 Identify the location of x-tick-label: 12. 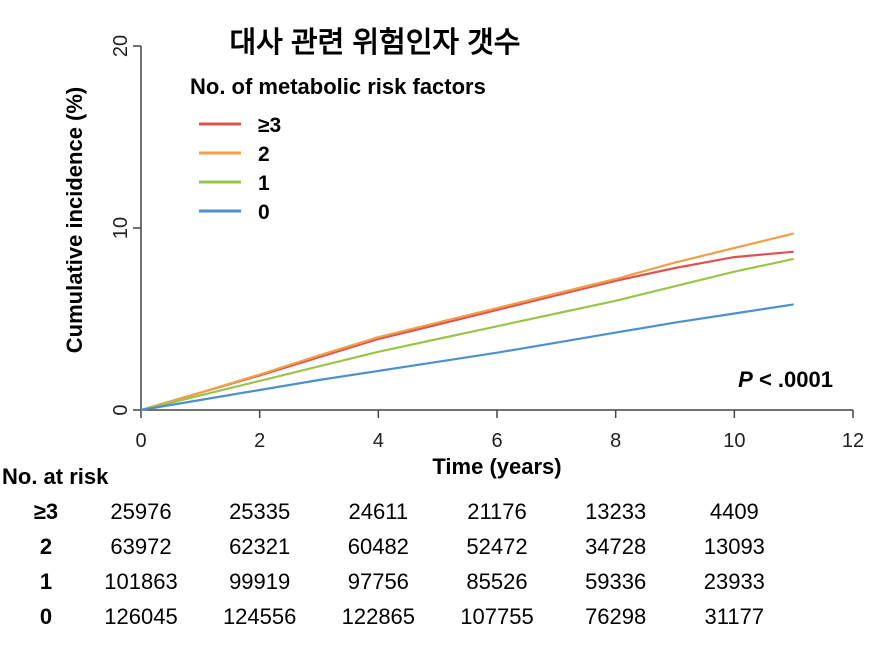
(853, 441).